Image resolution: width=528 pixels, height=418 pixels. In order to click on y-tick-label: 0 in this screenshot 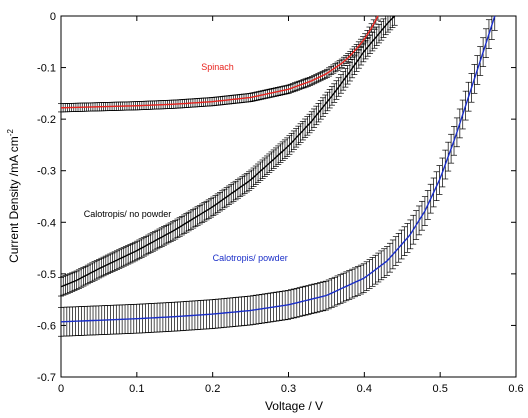, I will do `click(53, 17)`.